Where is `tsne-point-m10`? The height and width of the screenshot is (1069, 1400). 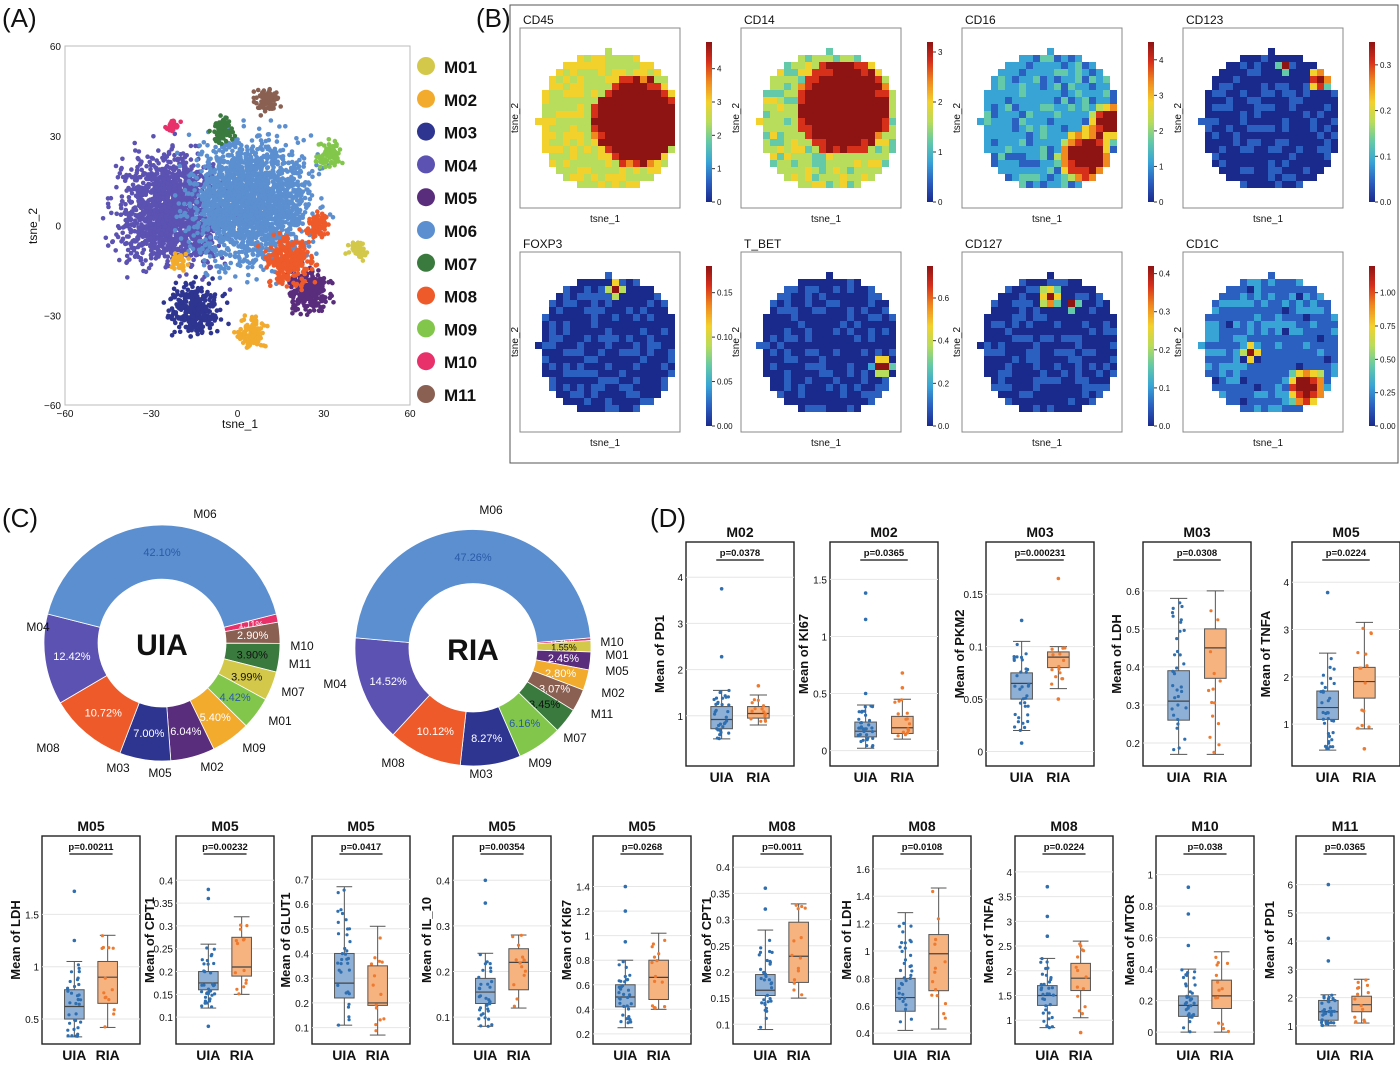
tsne-point-m10 is located at coordinates (165, 127).